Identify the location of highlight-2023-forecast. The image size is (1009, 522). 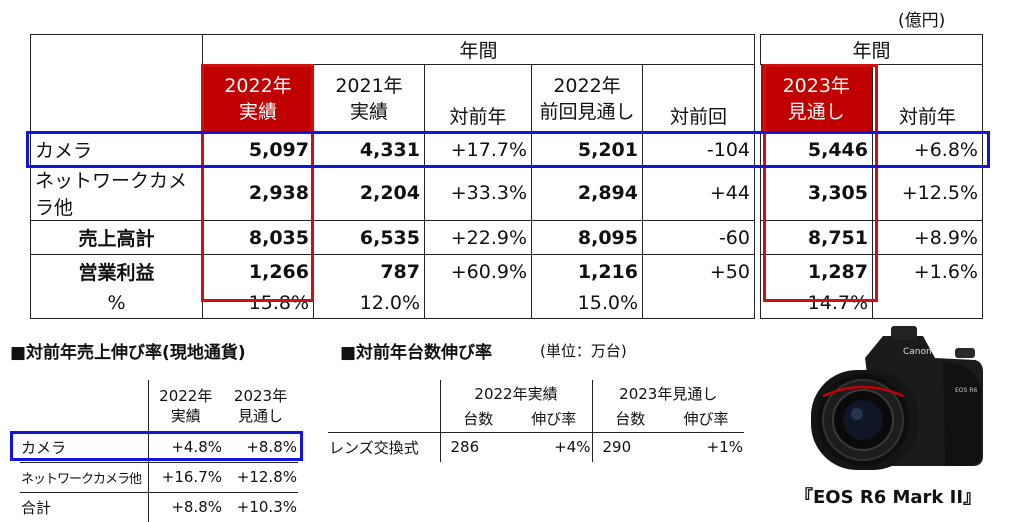
(820, 183).